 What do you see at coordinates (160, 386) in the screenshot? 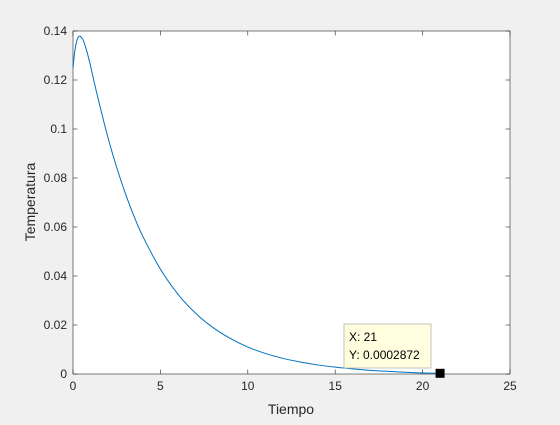
I see `x-tick-label: 5` at bounding box center [160, 386].